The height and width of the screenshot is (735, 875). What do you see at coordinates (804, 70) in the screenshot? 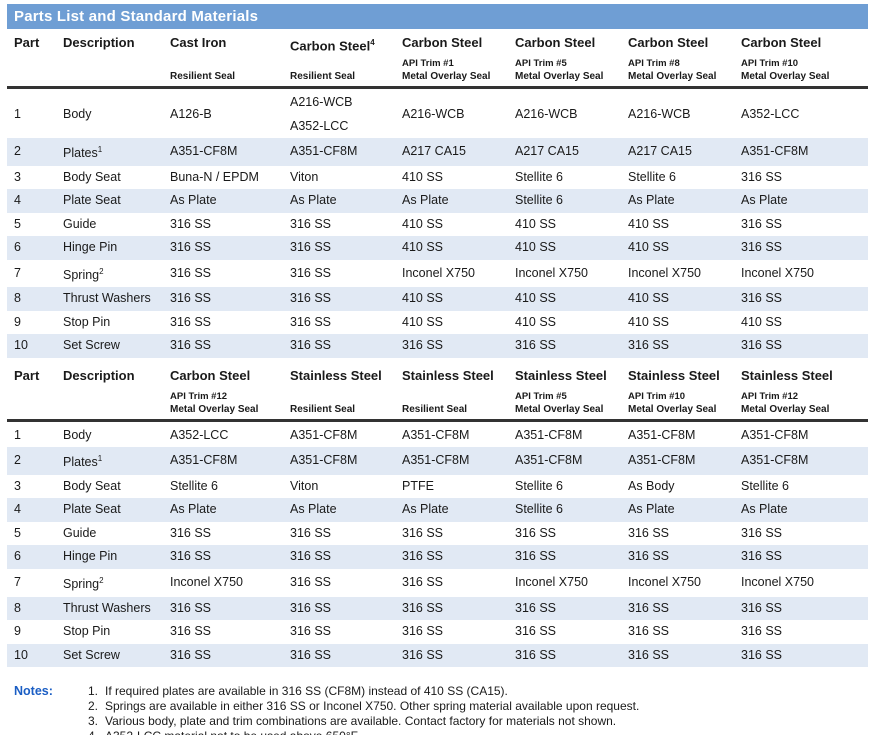
I see `column-header-subtitles: API Trim #10 Metal Overlay Seal` at bounding box center [804, 70].